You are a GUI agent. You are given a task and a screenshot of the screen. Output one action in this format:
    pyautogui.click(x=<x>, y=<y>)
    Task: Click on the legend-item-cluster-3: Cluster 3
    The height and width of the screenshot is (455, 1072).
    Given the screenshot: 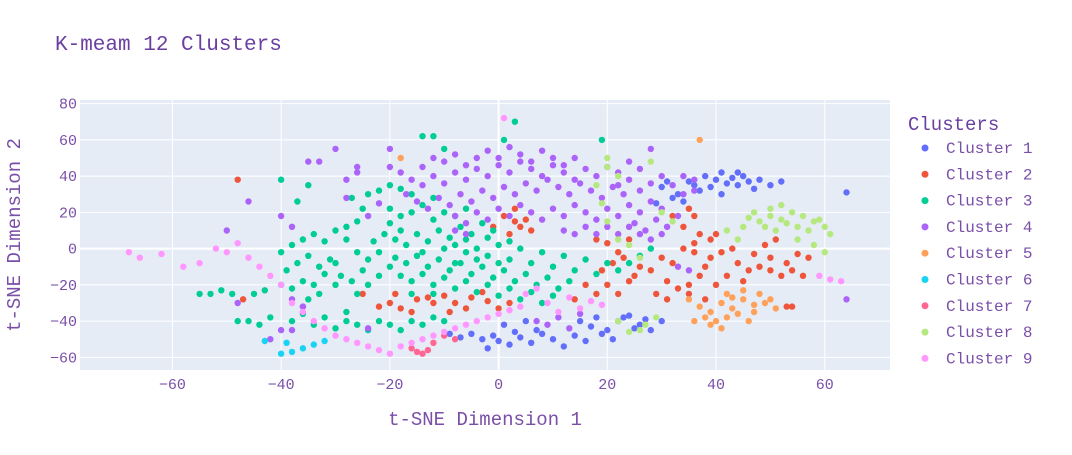 What is the action you would take?
    pyautogui.click(x=977, y=202)
    